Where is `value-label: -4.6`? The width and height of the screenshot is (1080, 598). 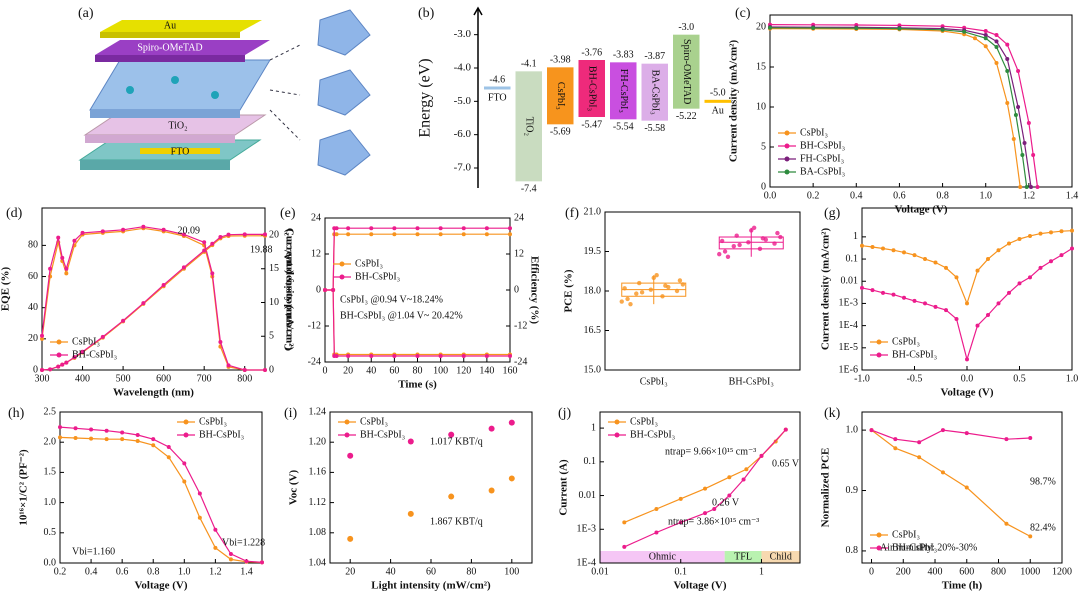
value-label: -4.6 is located at coordinates (497, 79).